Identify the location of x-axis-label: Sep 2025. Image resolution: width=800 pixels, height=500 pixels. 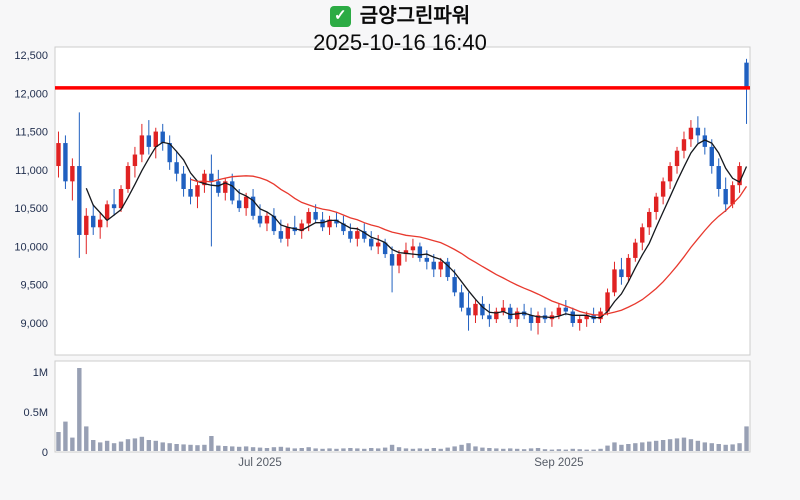
(558, 463).